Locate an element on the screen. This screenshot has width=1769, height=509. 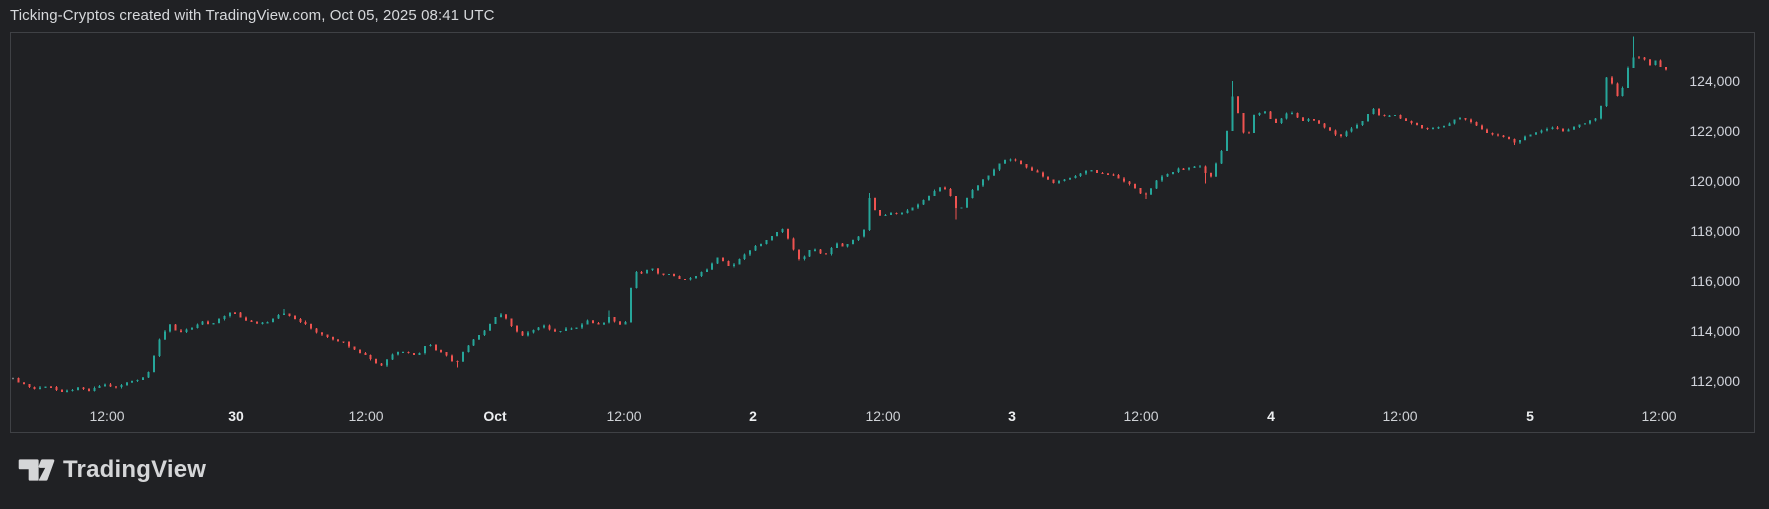
date-tick-label: 4 is located at coordinates (1271, 416).